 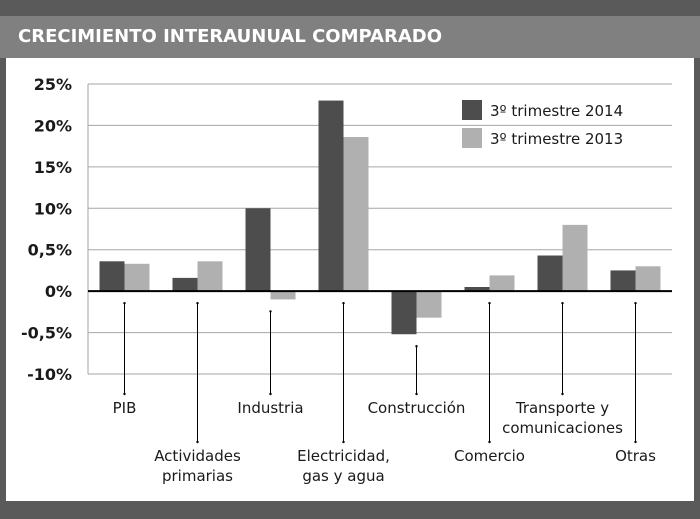 What do you see at coordinates (50, 250) in the screenshot?
I see `y-tick-label: 0,5%` at bounding box center [50, 250].